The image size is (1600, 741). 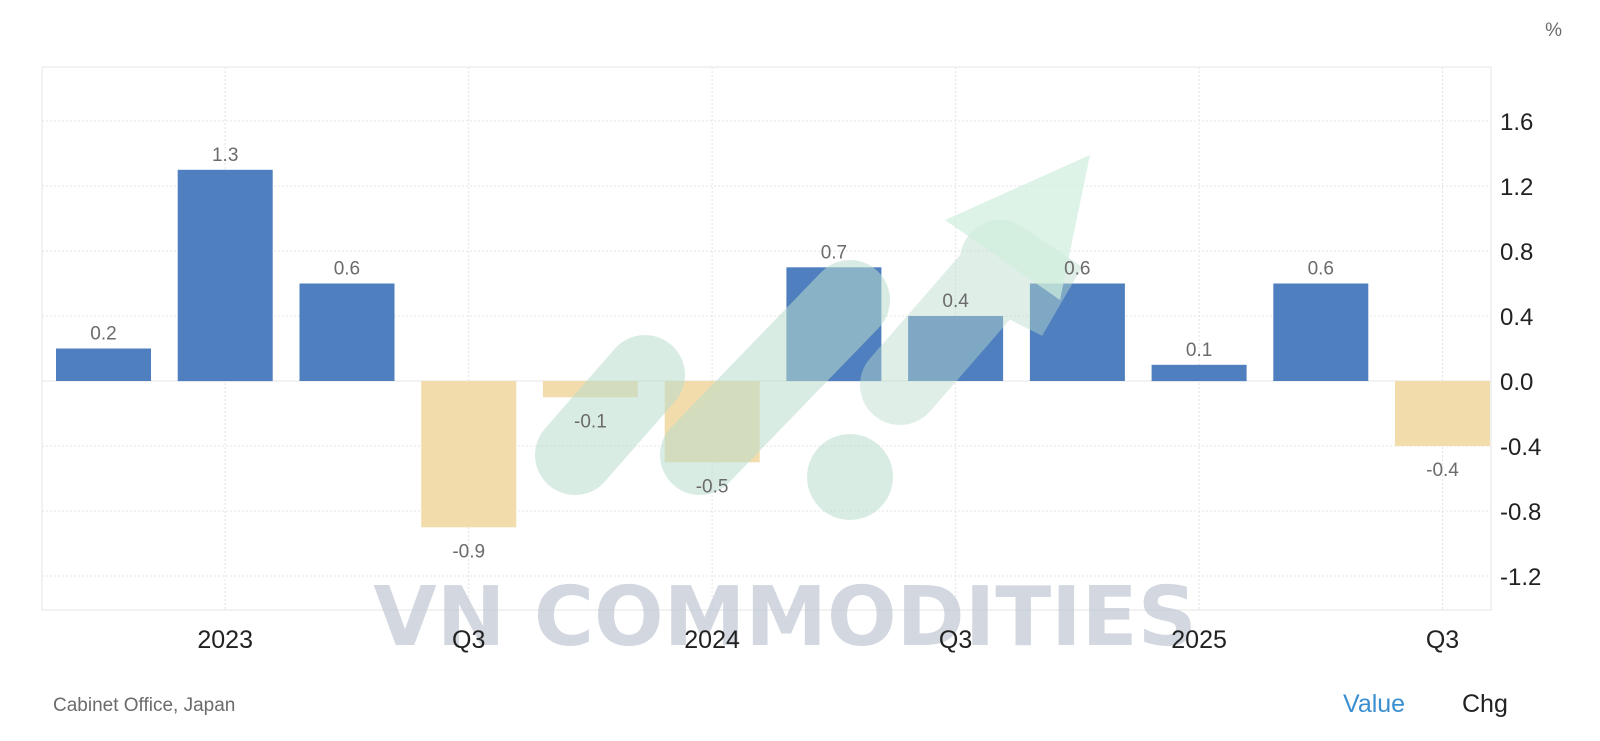 What do you see at coordinates (468, 551) in the screenshot?
I see `data-label: -0.9` at bounding box center [468, 551].